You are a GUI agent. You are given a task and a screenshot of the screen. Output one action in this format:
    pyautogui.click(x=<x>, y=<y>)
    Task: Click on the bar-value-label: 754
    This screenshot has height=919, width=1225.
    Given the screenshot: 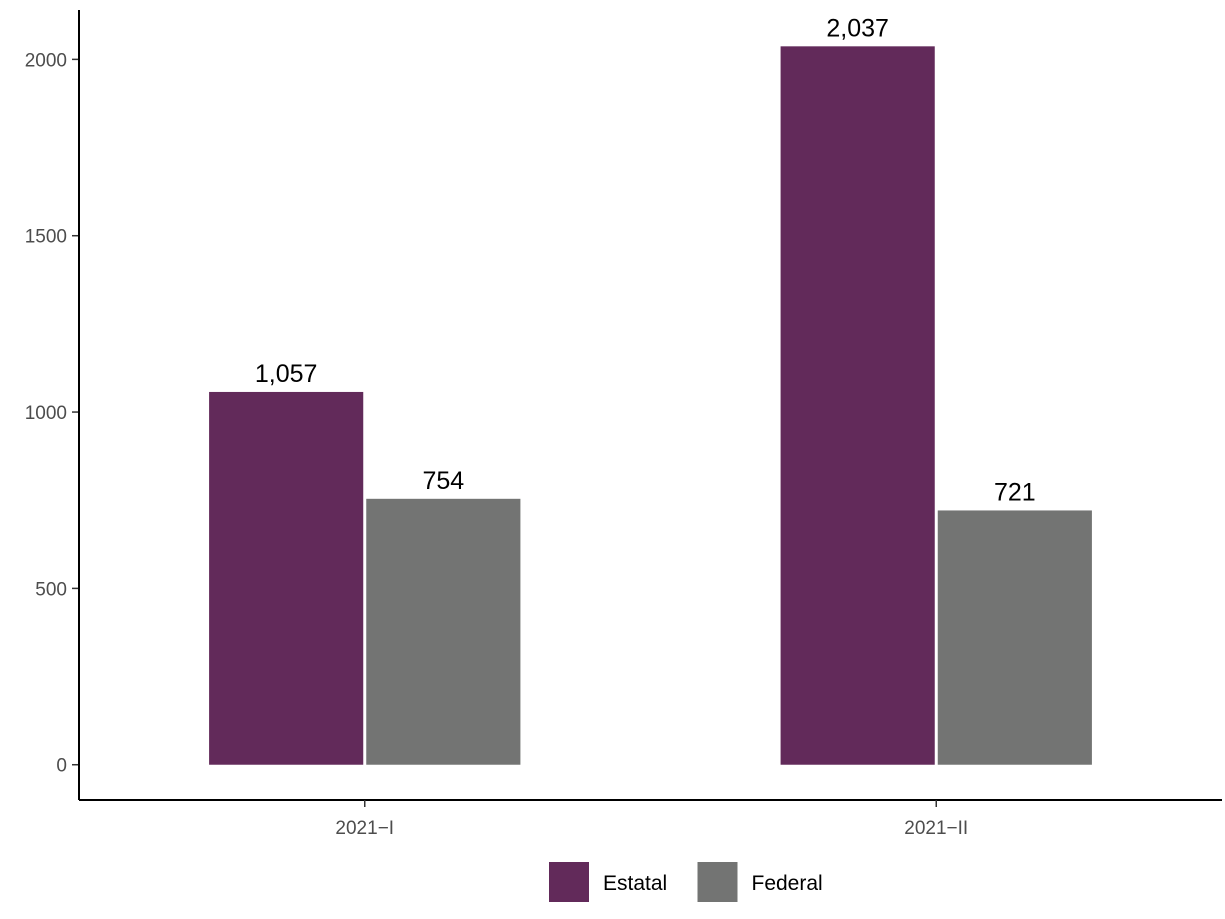 What is the action you would take?
    pyautogui.click(x=443, y=481)
    